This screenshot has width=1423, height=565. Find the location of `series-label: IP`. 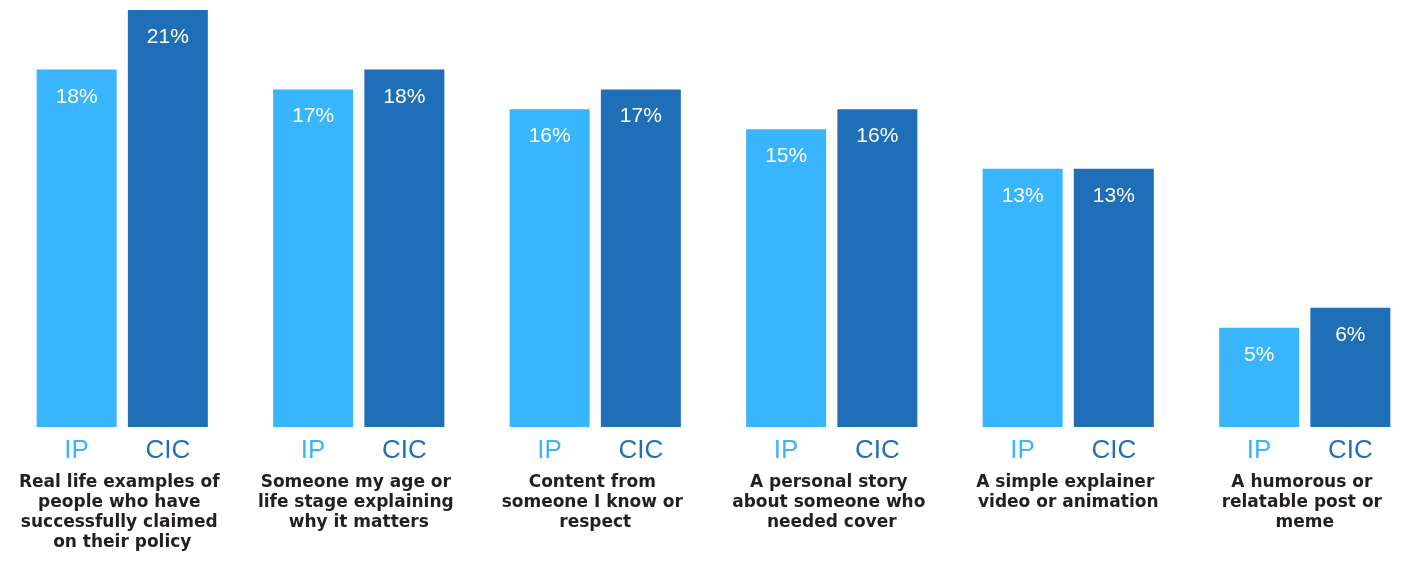

series-label: IP is located at coordinates (76, 449).